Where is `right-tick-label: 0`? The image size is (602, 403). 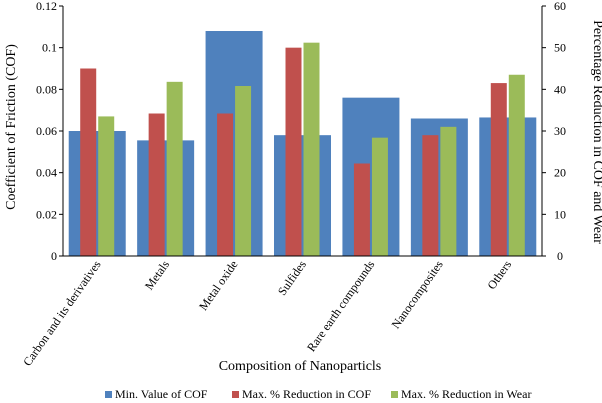 right-tick-label: 0 is located at coordinates (560, 256).